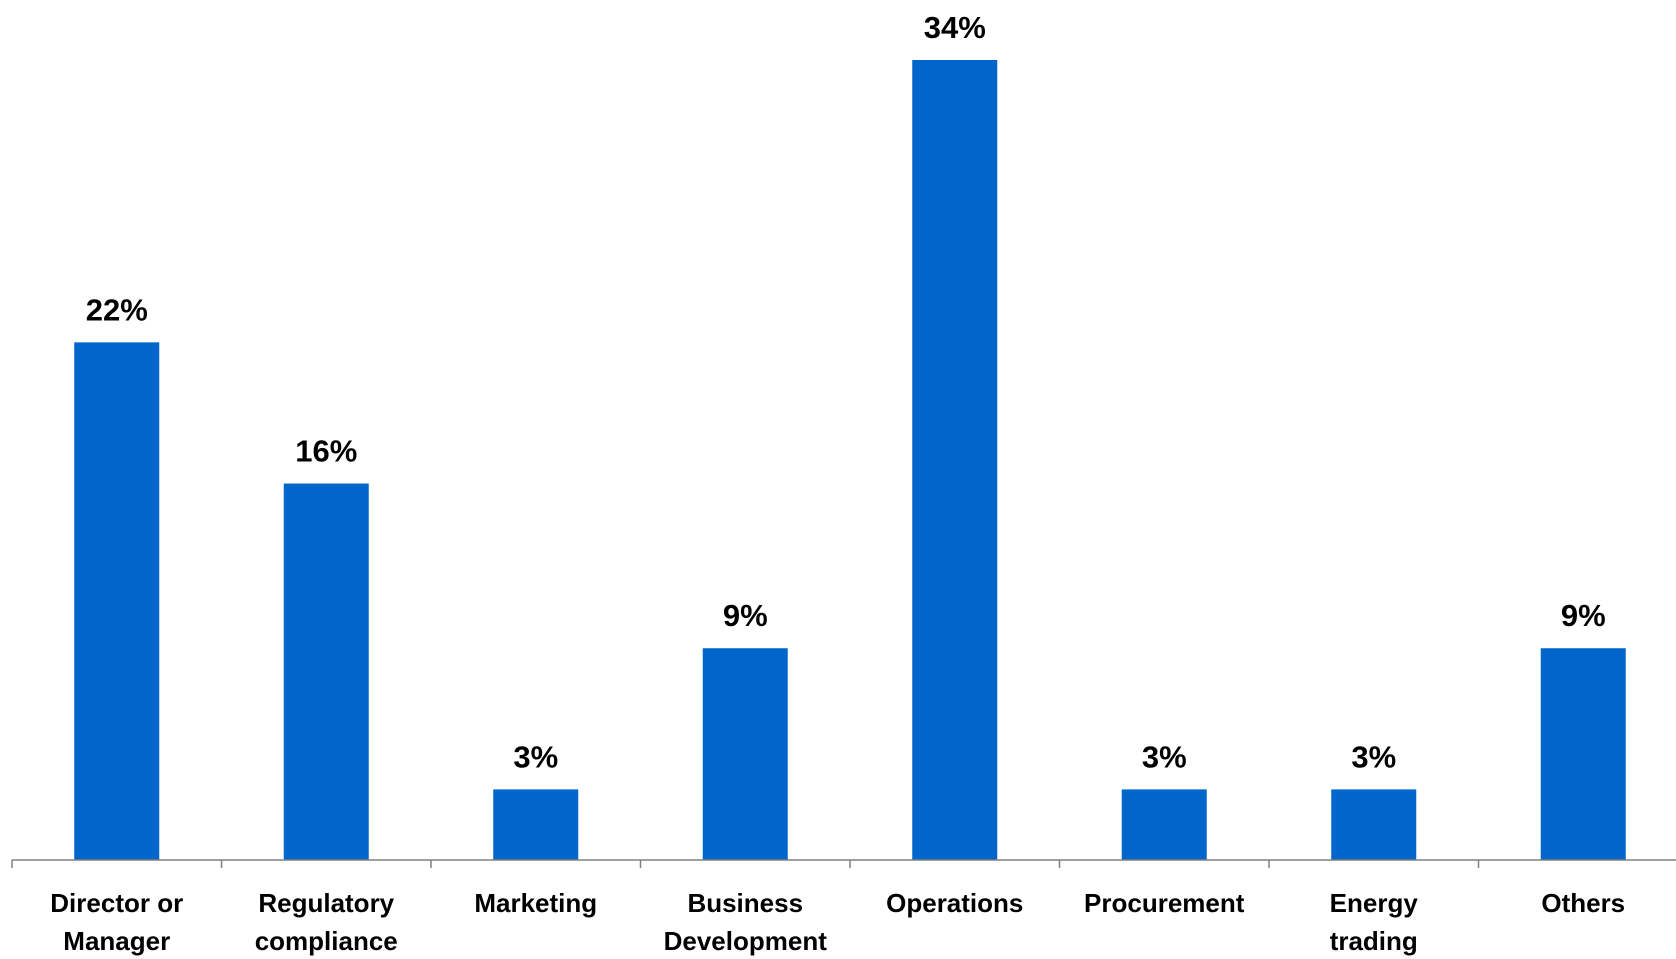 This screenshot has height=959, width=1676. I want to click on category-label-5: Procurement, so click(1164, 903).